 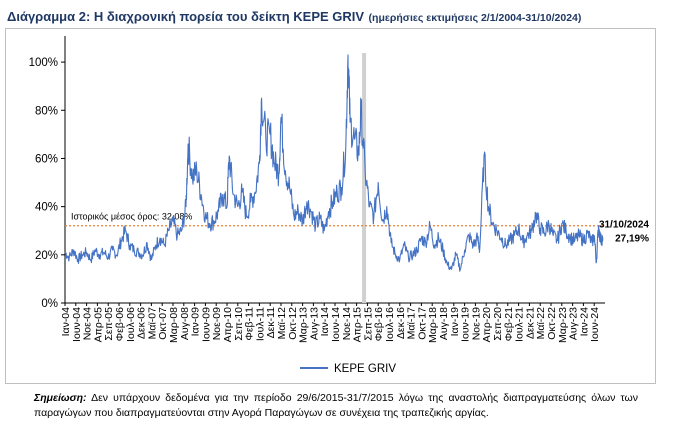 What do you see at coordinates (60, 398) in the screenshot?
I see `footnote-label: Σημείωση:` at bounding box center [60, 398].